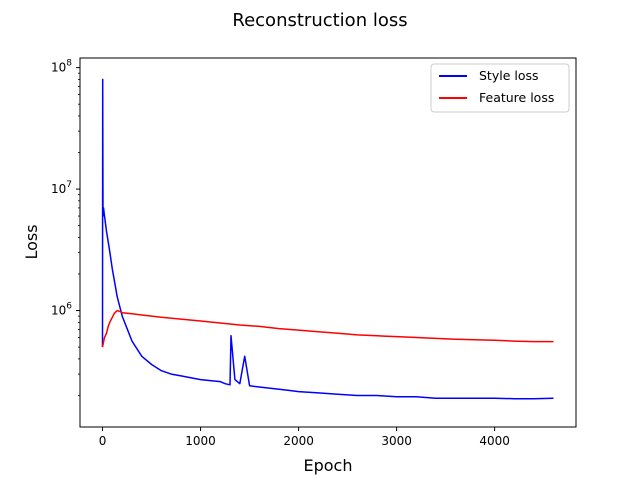 This screenshot has width=640, height=480. Describe the element at coordinates (516, 97) in the screenshot. I see `legend-label-feature-loss: Feature loss` at that location.